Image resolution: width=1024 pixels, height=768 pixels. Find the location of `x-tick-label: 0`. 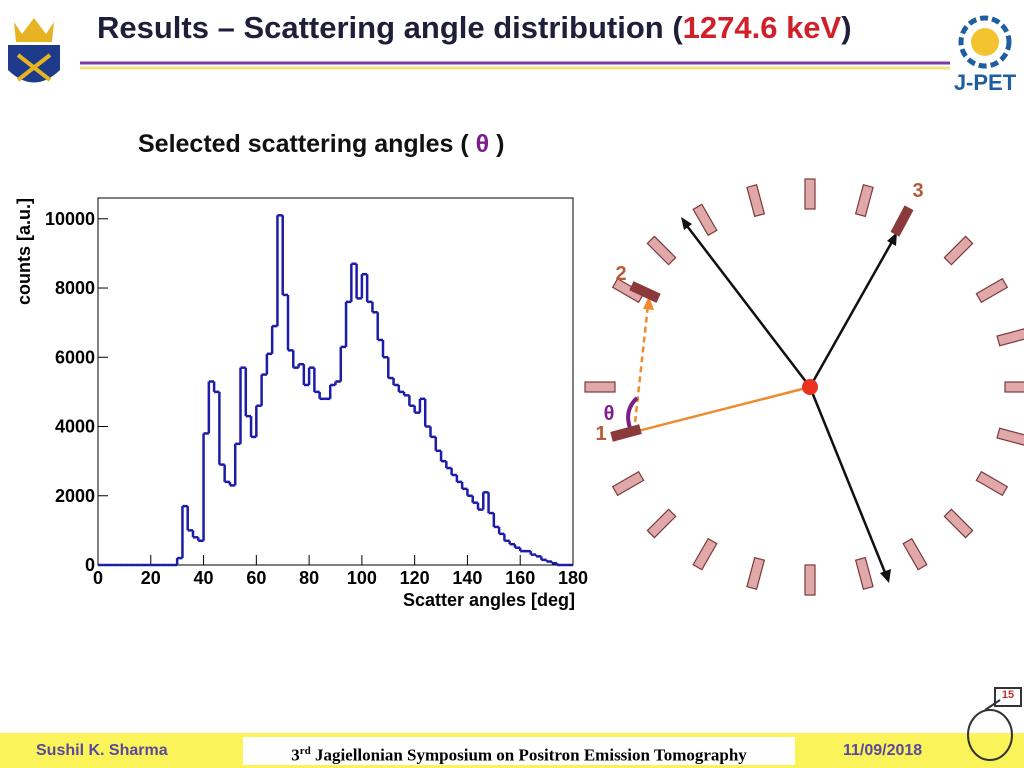

x-tick-label: 0 is located at coordinates (98, 578).